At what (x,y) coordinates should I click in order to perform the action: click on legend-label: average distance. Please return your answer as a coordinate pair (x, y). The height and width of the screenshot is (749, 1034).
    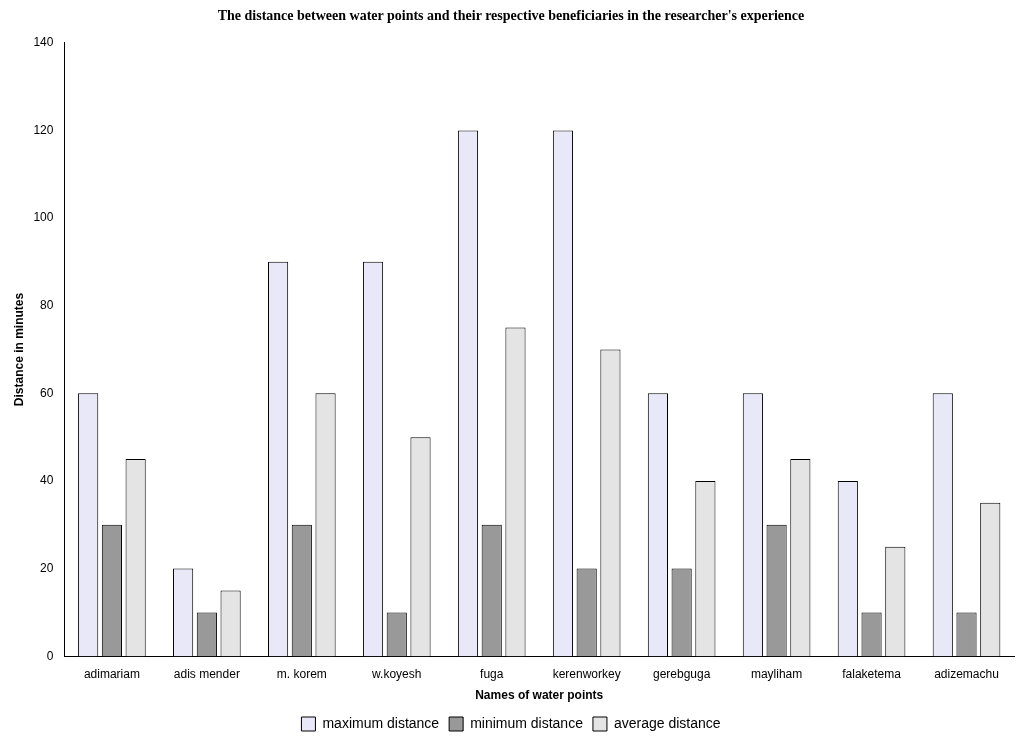
    Looking at the image, I should click on (667, 722).